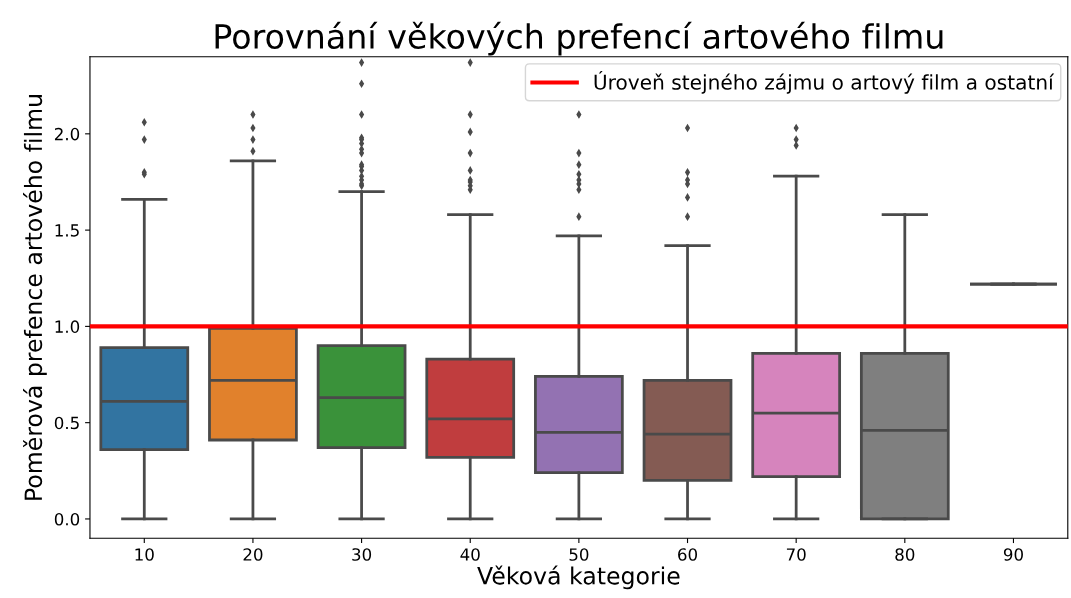 Image resolution: width=1071 pixels, height=598 pixels. What do you see at coordinates (35, 297) in the screenshot?
I see `y-axis-title: Poměrová prefence artového filmu` at bounding box center [35, 297].